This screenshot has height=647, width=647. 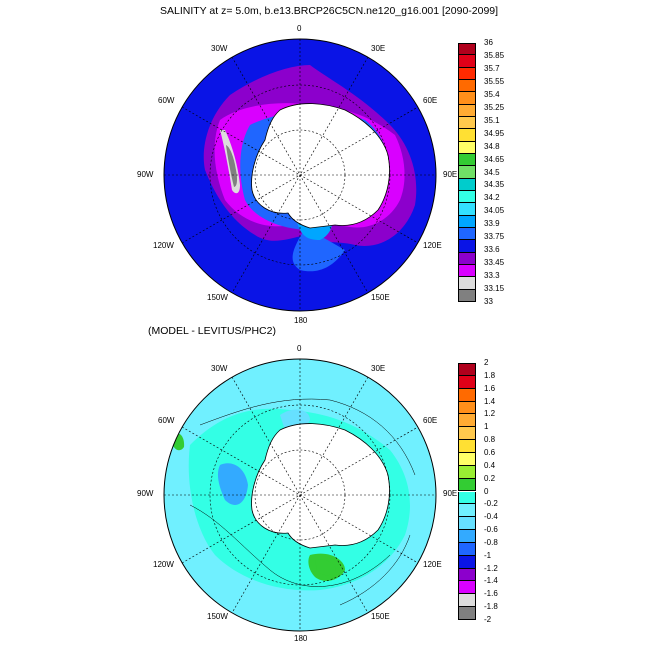 I want to click on colorbar-label: 34.2, so click(x=492, y=198).